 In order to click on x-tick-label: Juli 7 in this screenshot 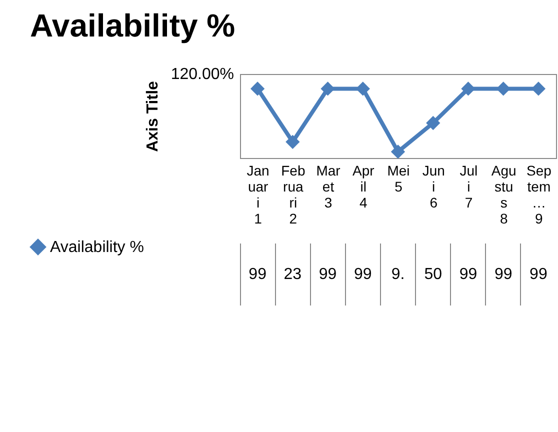, I will do `click(469, 186)`.